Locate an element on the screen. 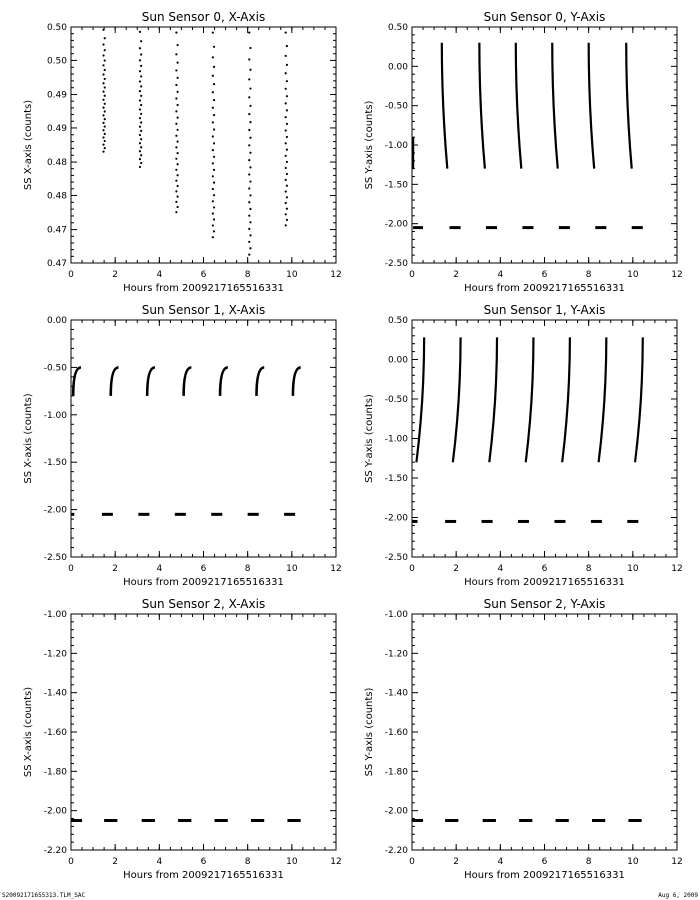  x-axis-label: Hours from 2009217165516331 is located at coordinates (544, 875).